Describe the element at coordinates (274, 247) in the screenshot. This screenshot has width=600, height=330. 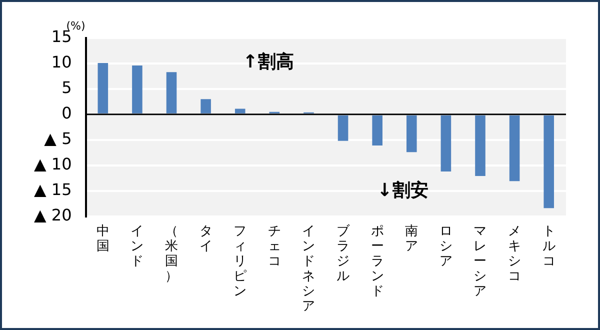
I see `x-tick-label: チェコ` at that location.